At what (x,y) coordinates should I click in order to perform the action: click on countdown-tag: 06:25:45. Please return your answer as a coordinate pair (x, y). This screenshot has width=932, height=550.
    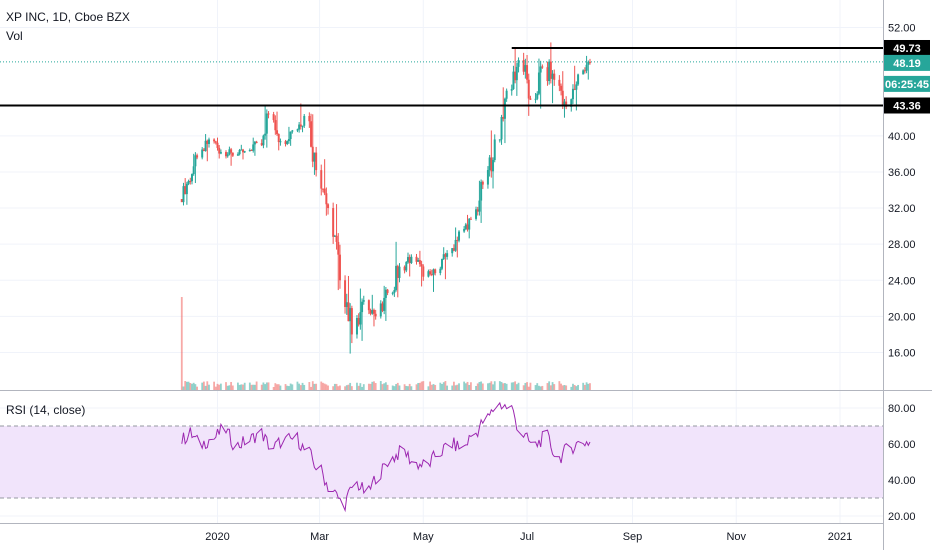
    Looking at the image, I should click on (907, 85).